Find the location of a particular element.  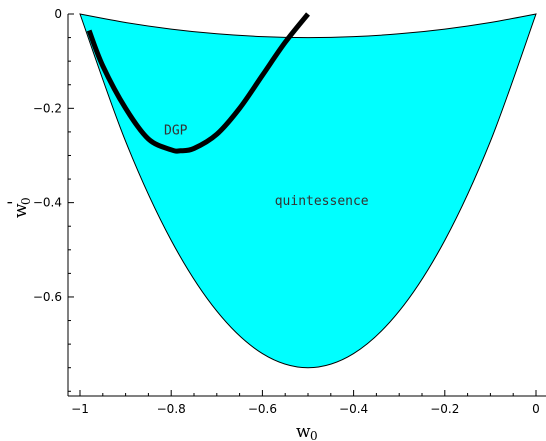

x-tick-label: −0.8 is located at coordinates (171, 409).